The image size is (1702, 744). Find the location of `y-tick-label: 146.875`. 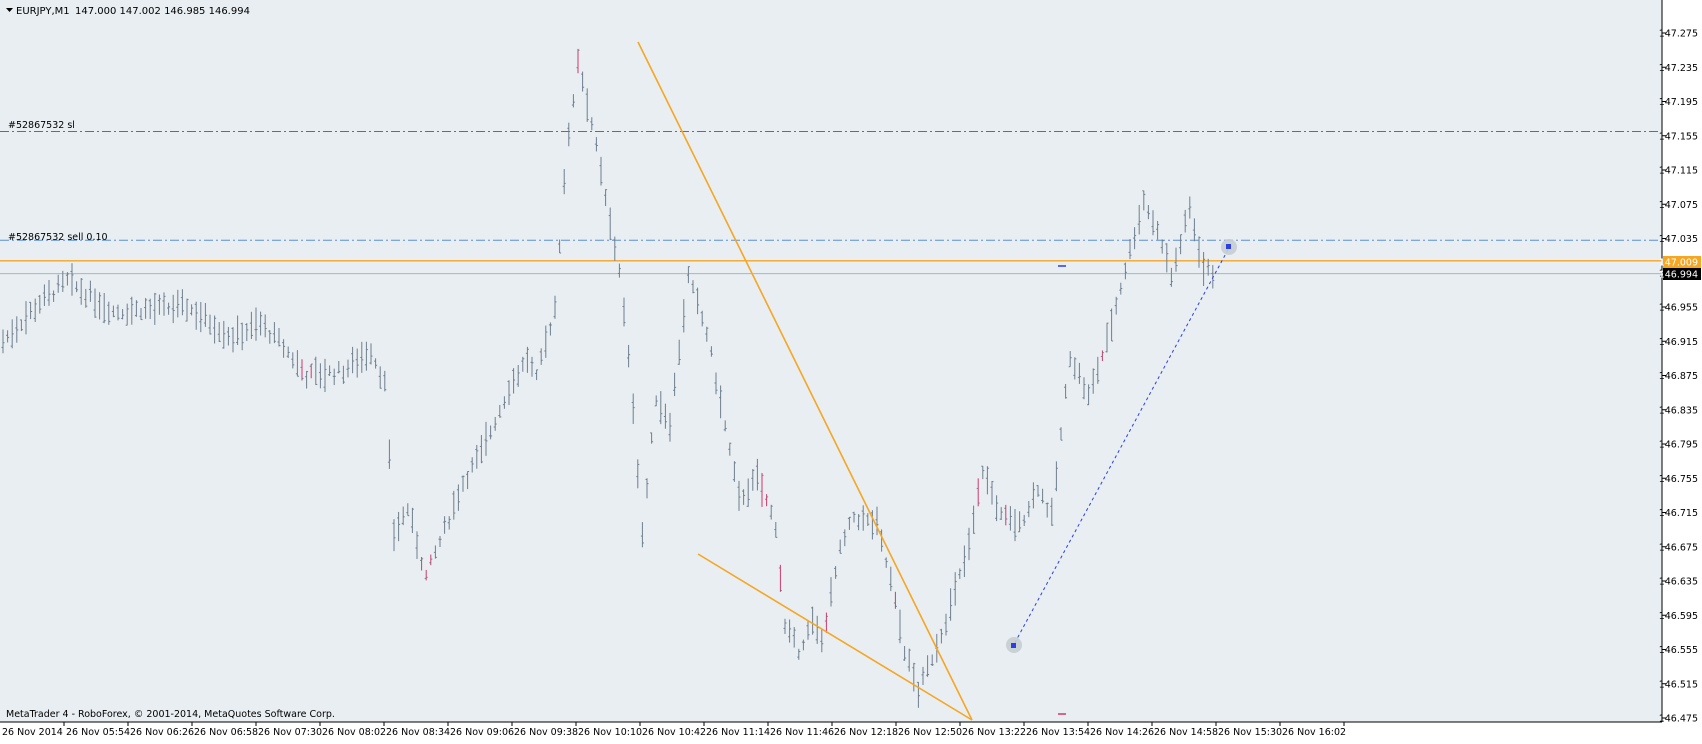

y-tick-label: 146.875 is located at coordinates (1678, 376).